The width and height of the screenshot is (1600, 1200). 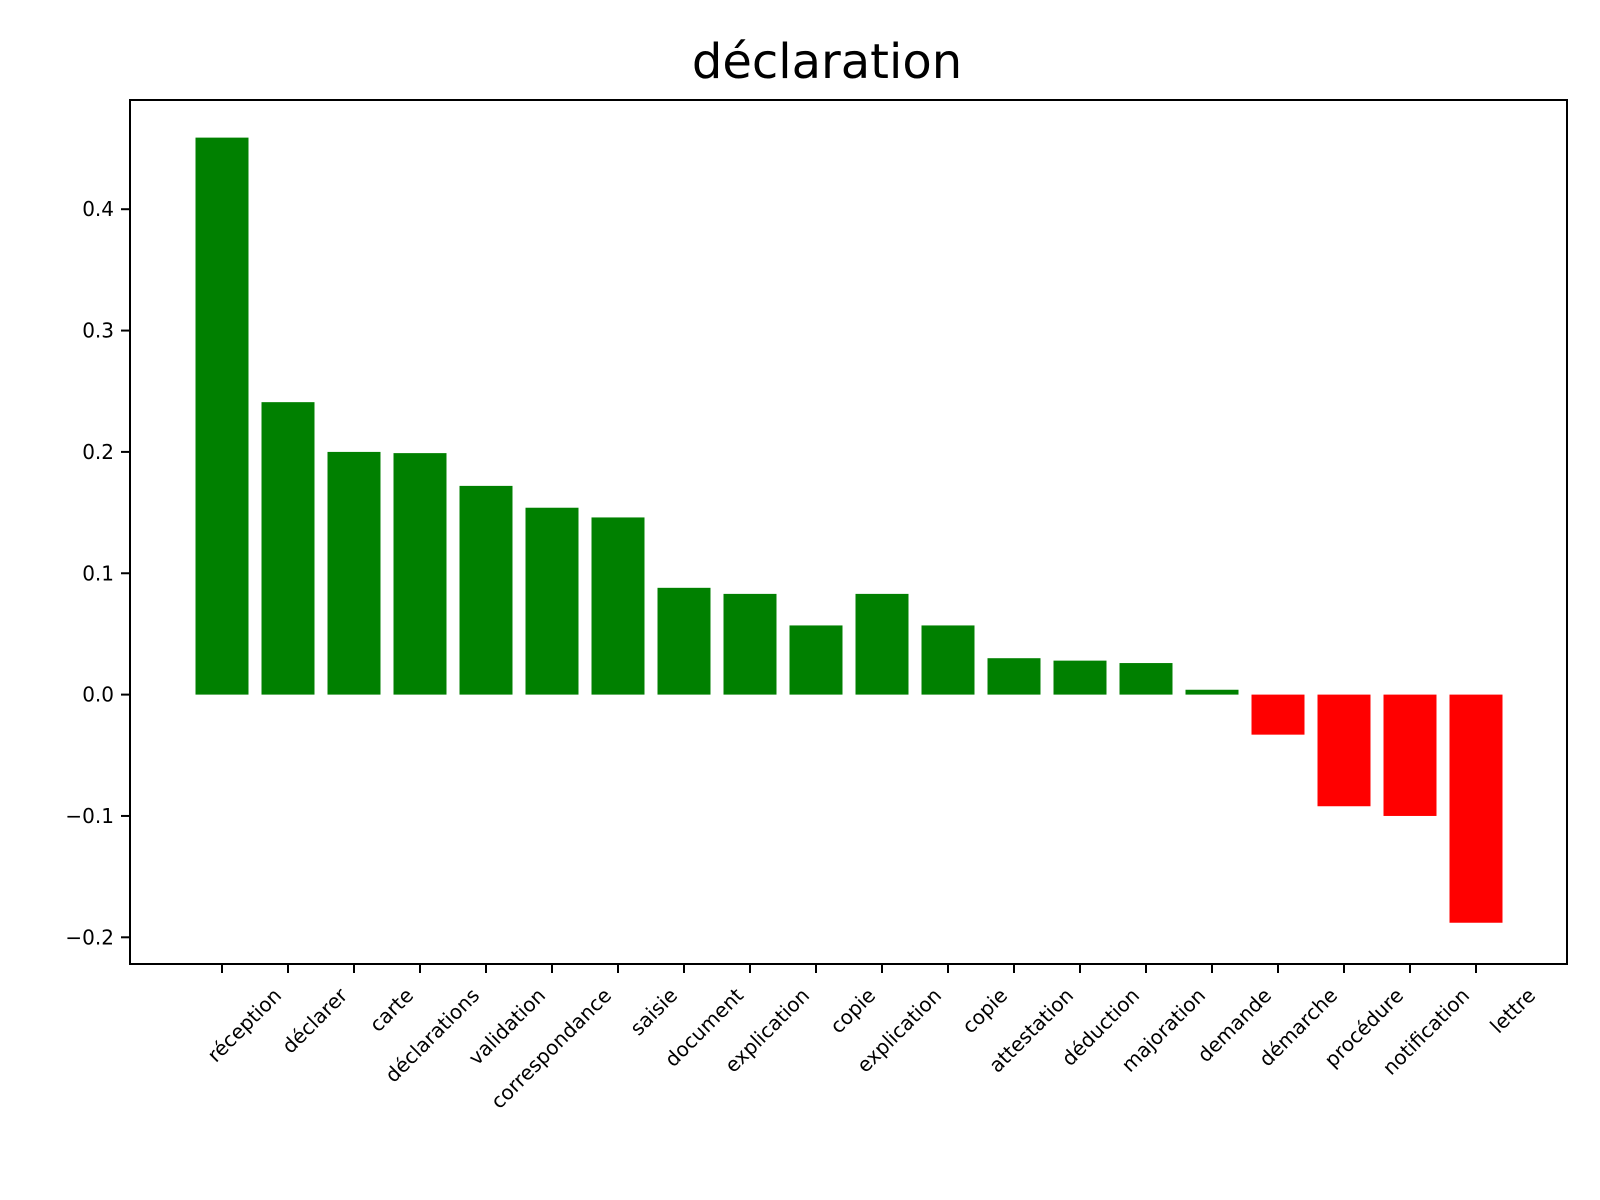 What do you see at coordinates (98, 209) in the screenshot?
I see `y-tick-label: 0.4` at bounding box center [98, 209].